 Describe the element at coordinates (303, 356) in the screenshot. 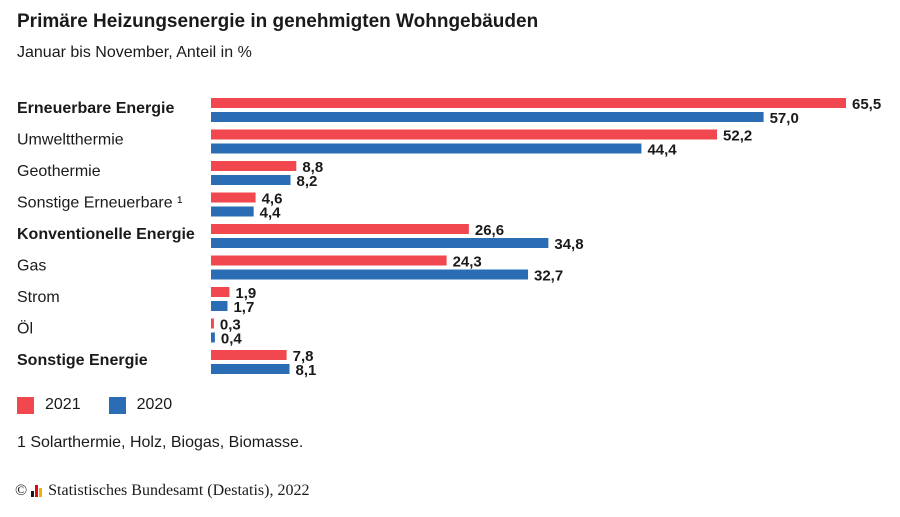

I see `data-label-2021: 7,8` at that location.